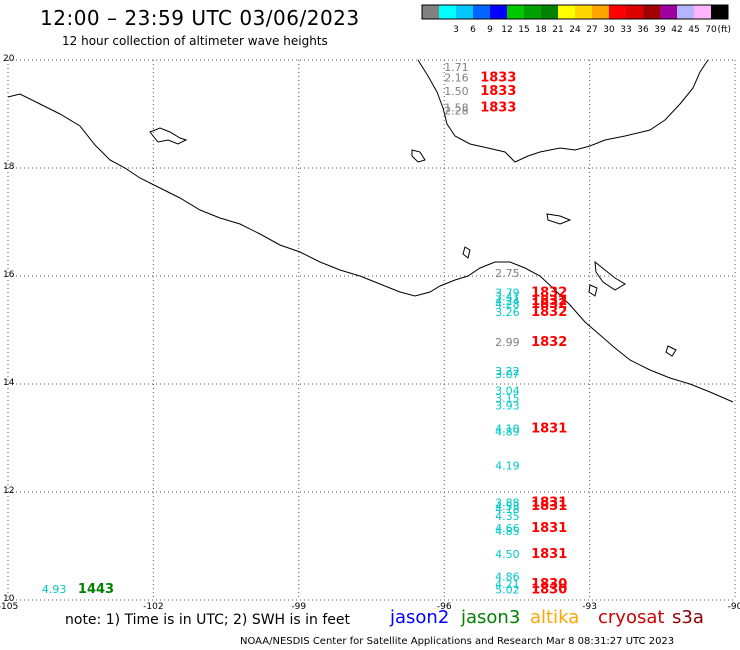  What do you see at coordinates (660, 30) in the screenshot?
I see `scale-tick-label: 39` at bounding box center [660, 30].